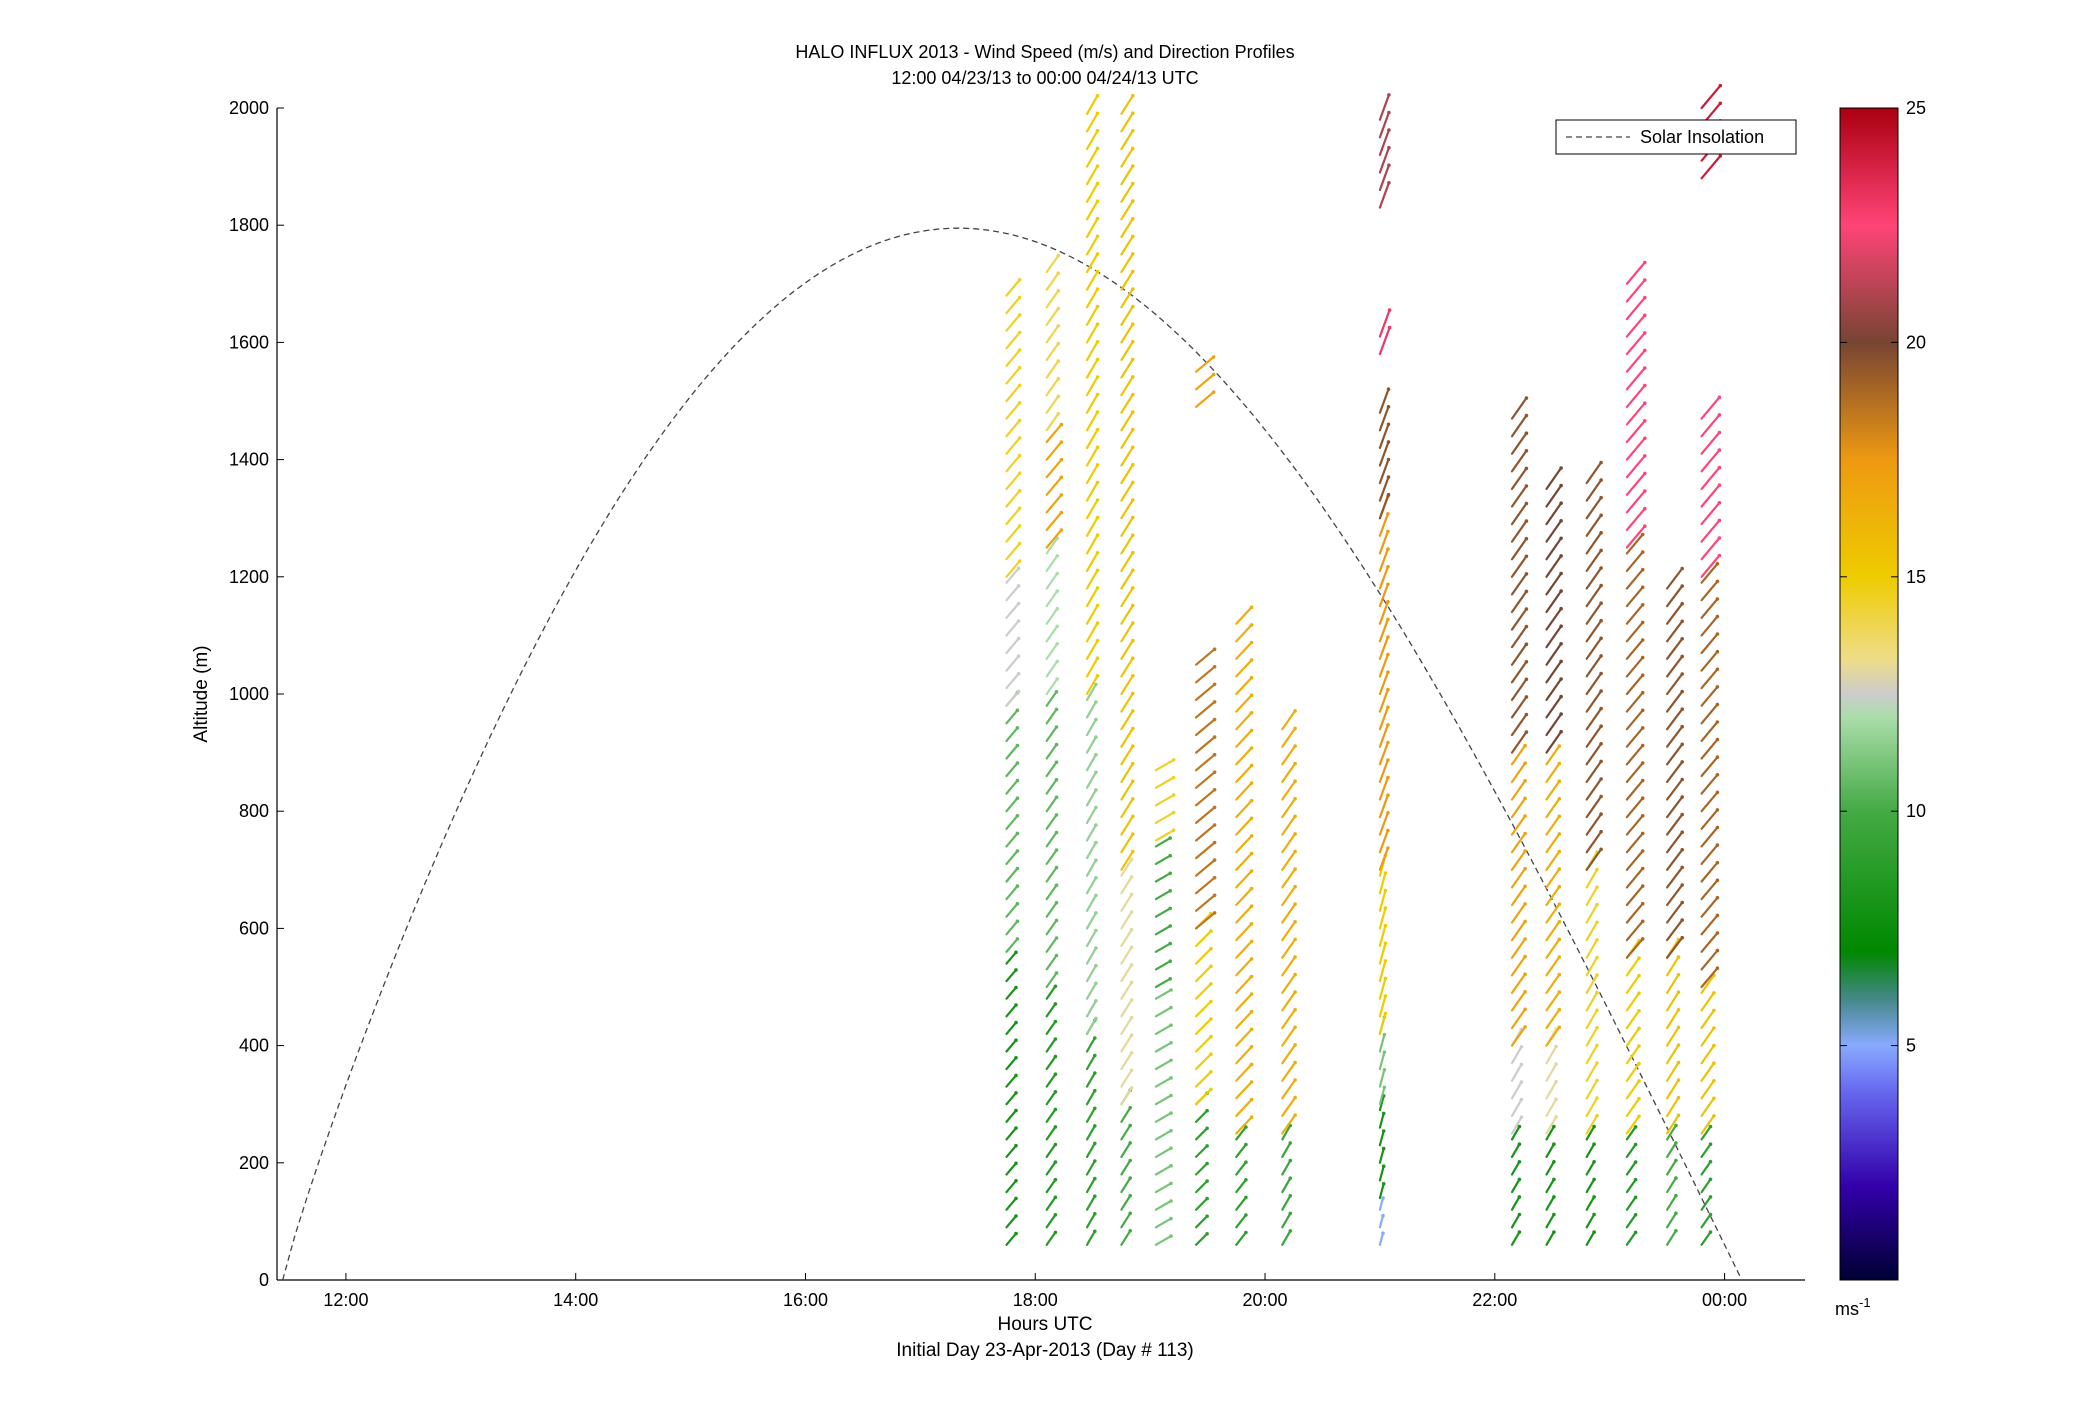 Image resolution: width=2098 pixels, height=1425 pixels. Describe the element at coordinates (254, 928) in the screenshot. I see `y-tick-label: 600` at that location.